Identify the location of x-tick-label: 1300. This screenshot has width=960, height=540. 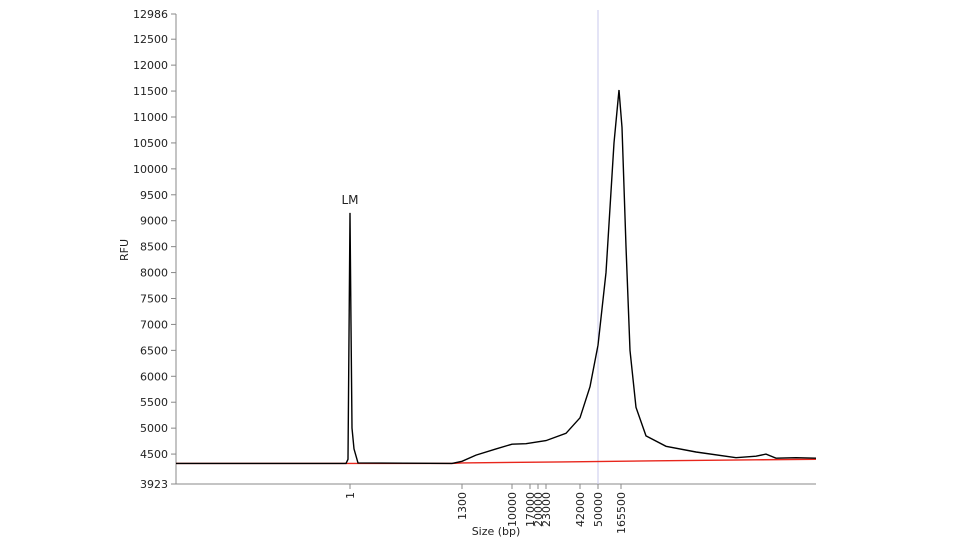
(462, 506).